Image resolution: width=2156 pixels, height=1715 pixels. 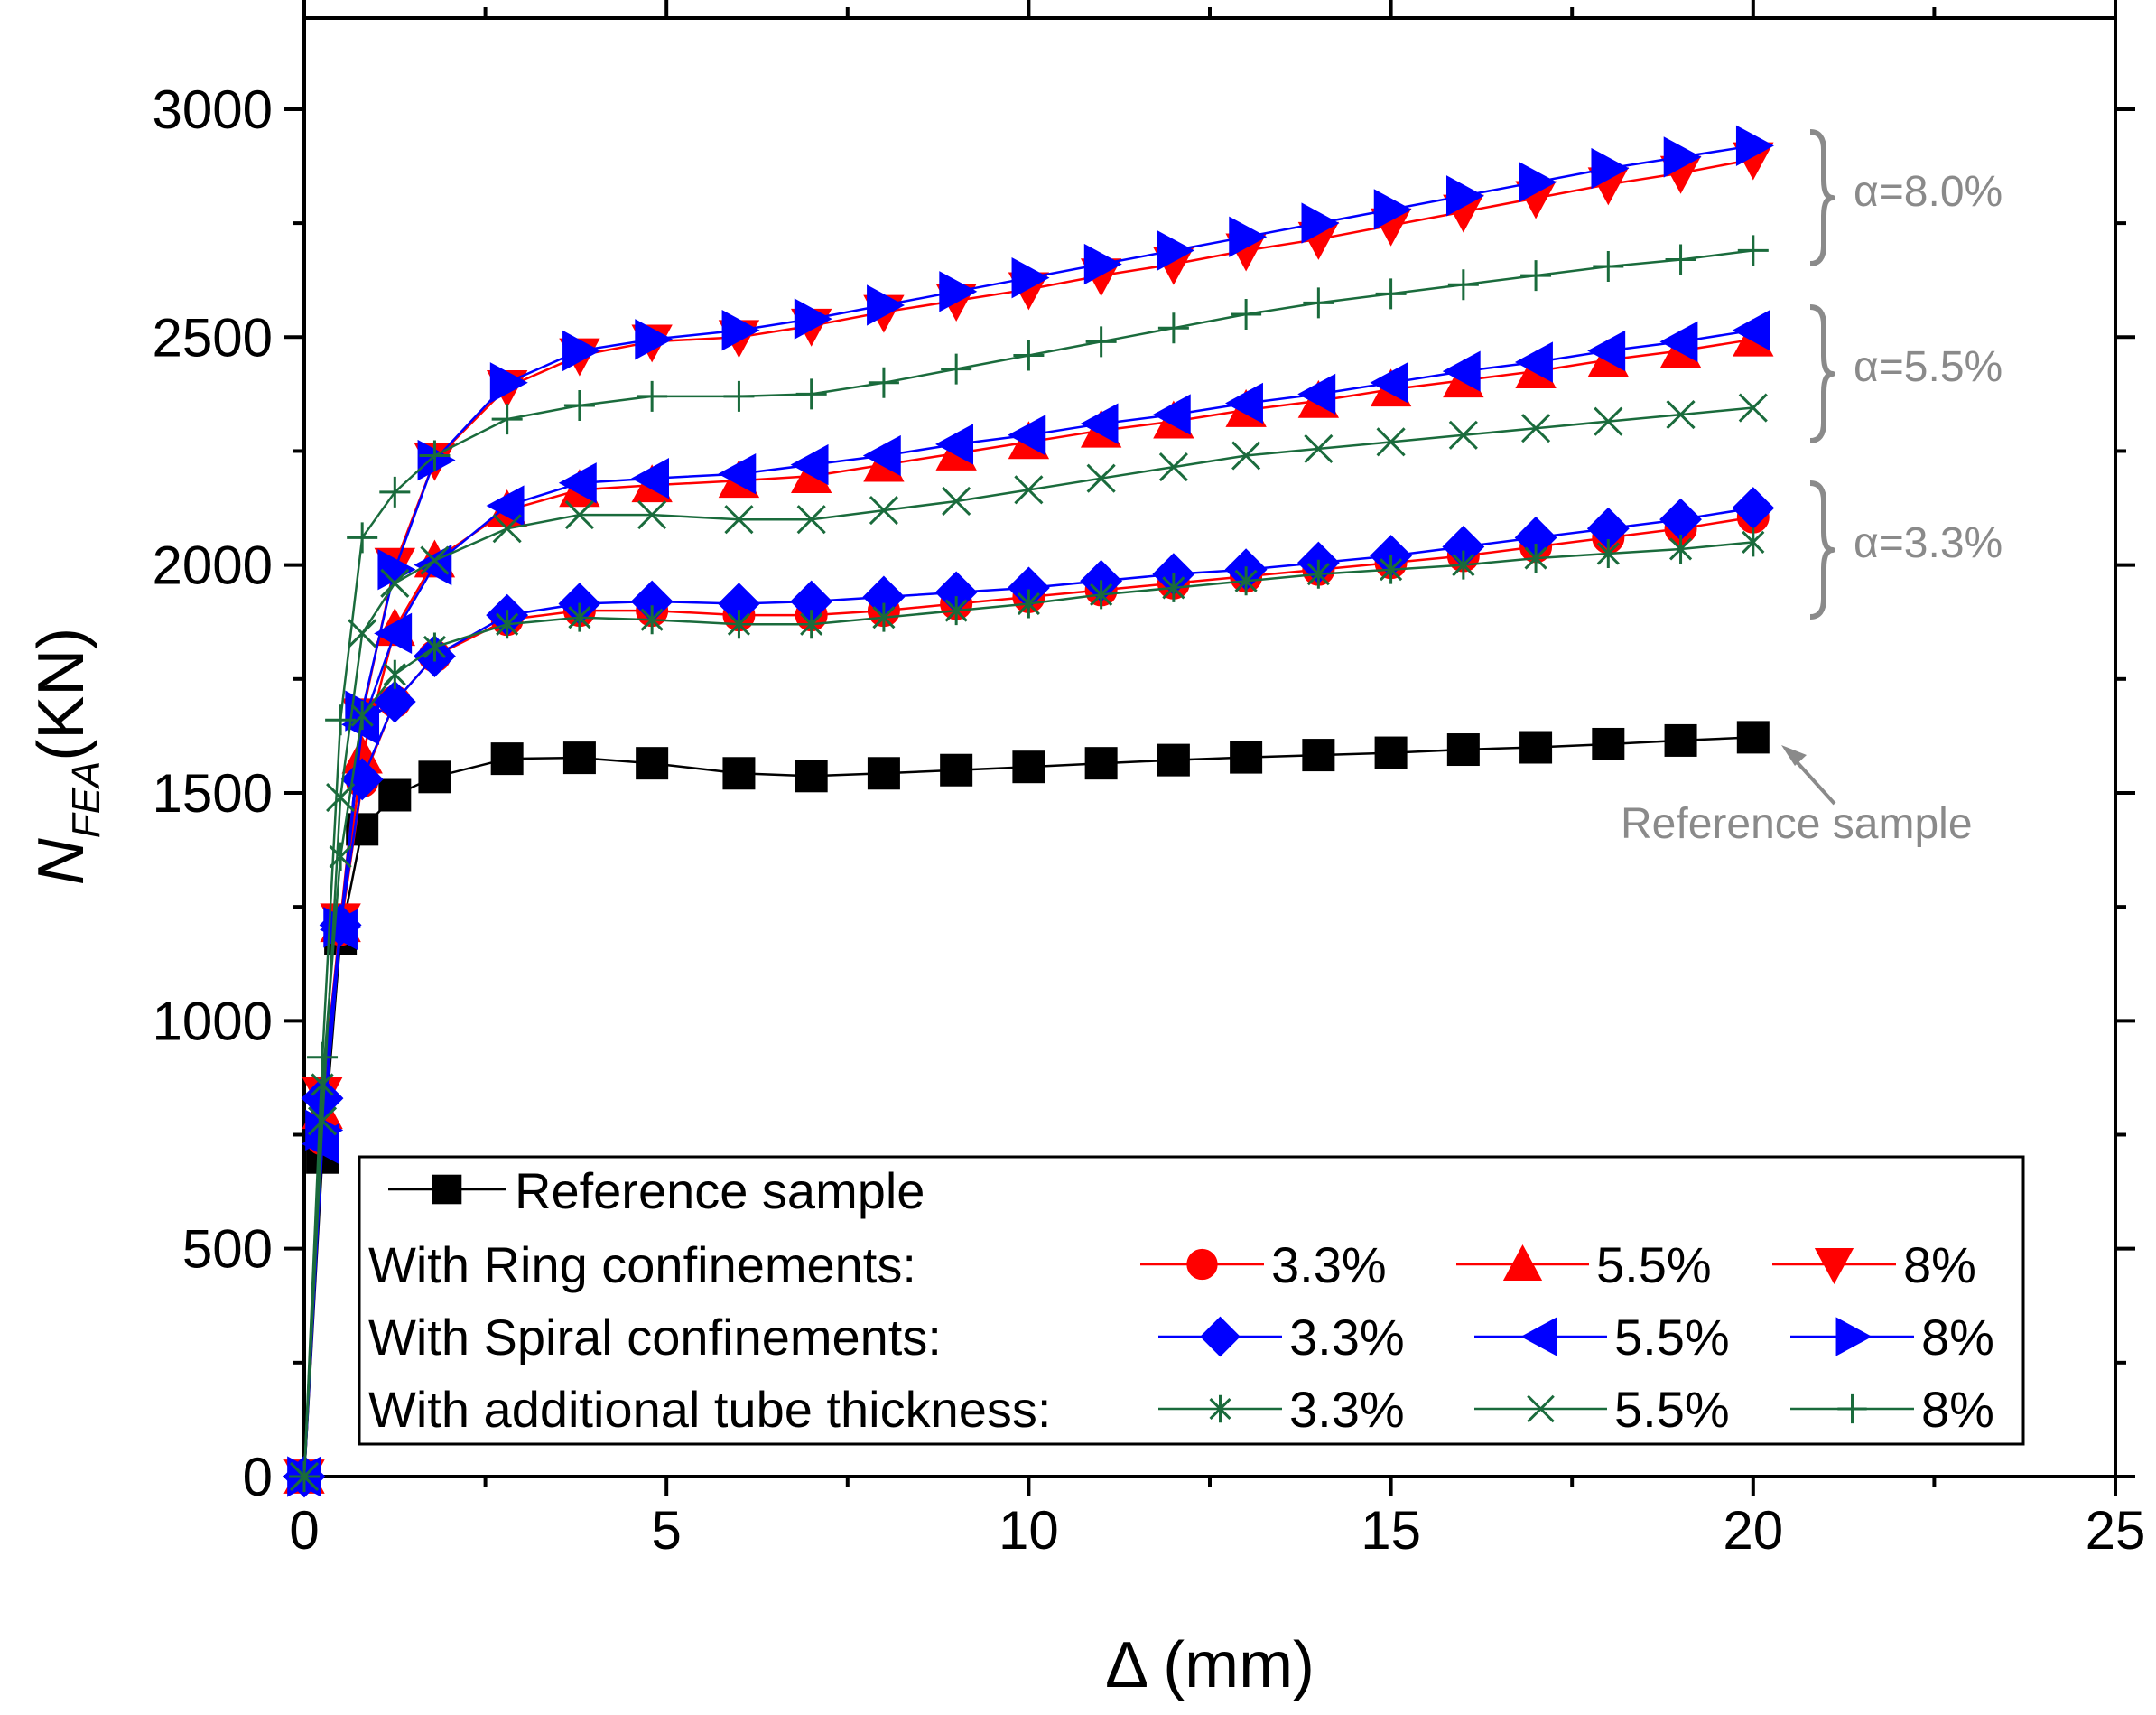 I want to click on legend-label-ring-8: 8%, so click(x=1940, y=1264).